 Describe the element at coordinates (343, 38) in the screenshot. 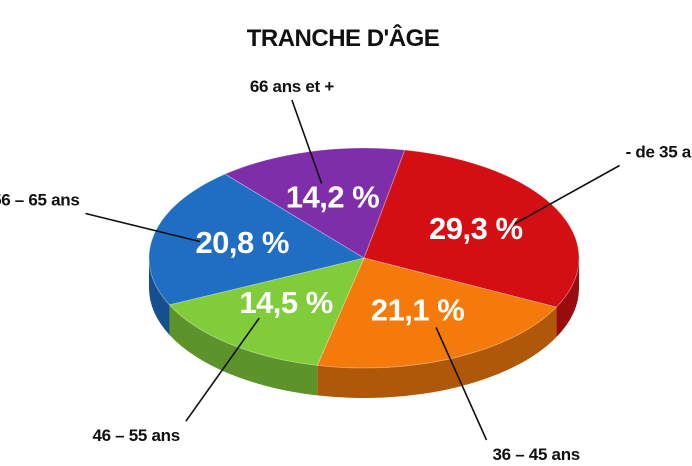

I see `chart-title: TRANCHE D'ÂGE` at that location.